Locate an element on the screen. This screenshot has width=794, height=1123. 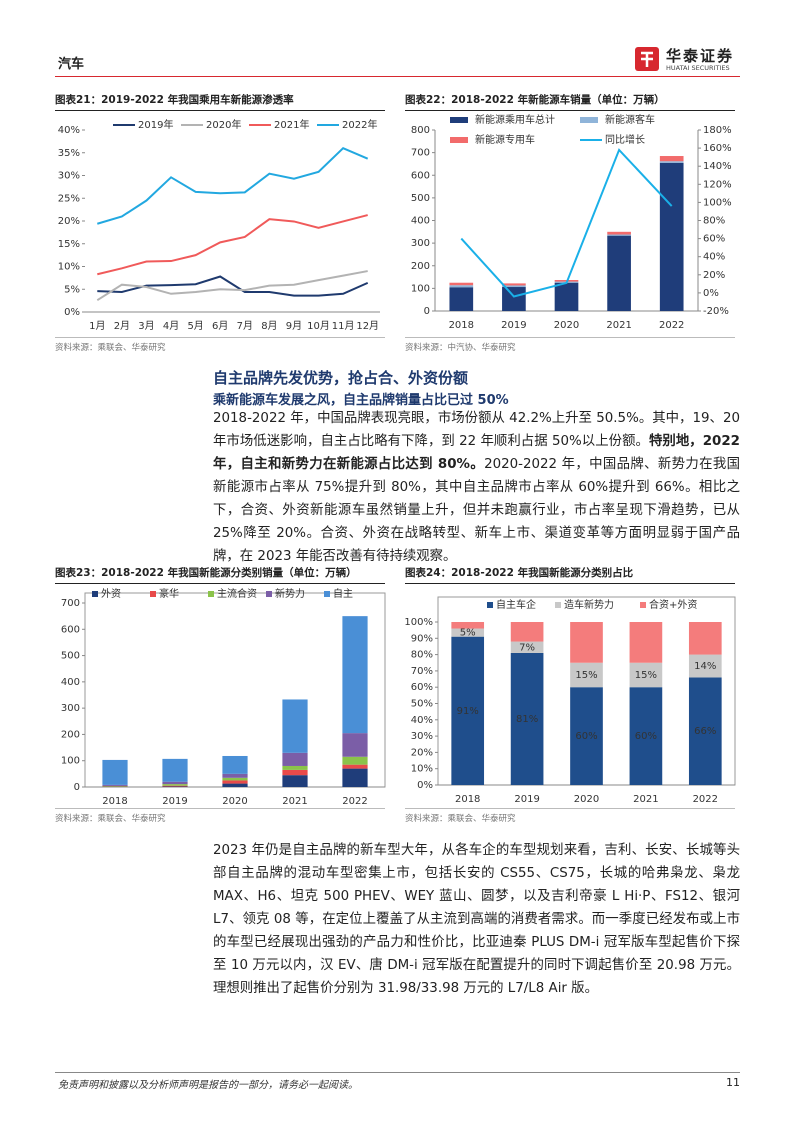
data-label: 91% is located at coordinates (468, 711).